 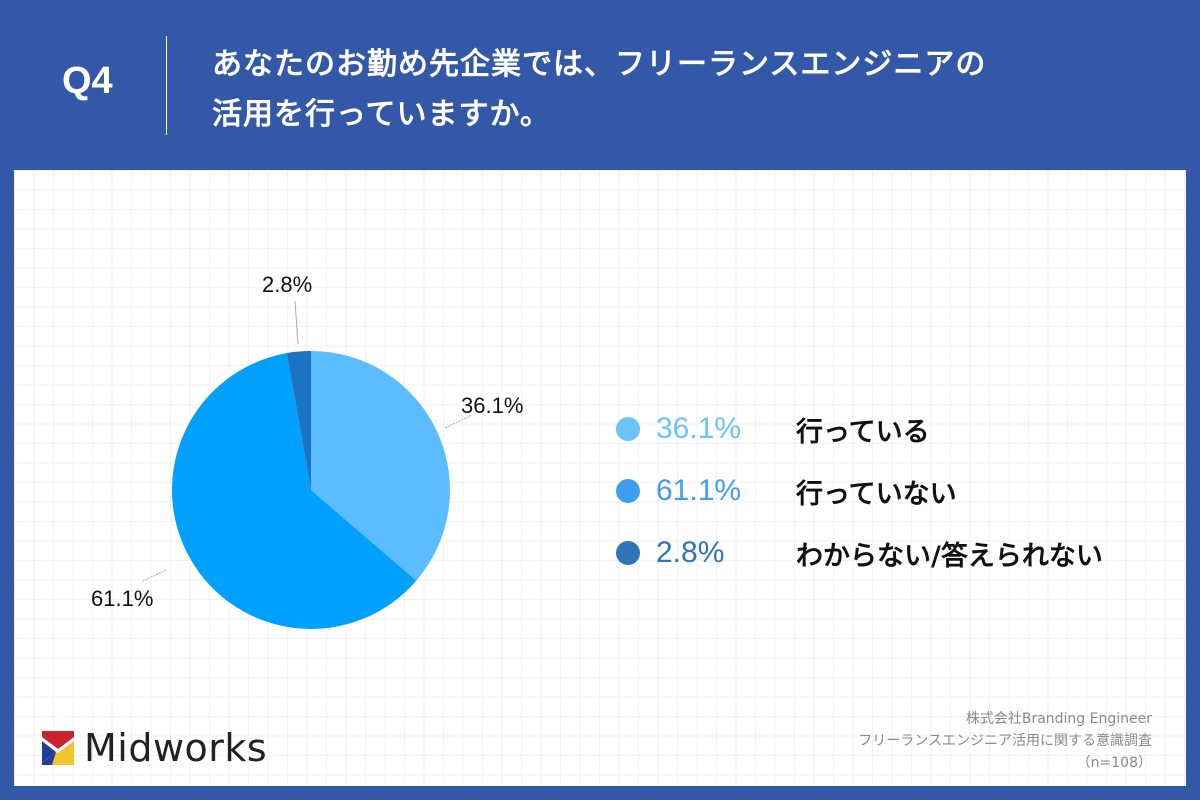 What do you see at coordinates (599, 64) in the screenshot?
I see `title-line-1: あなたのお勤め先企業では、フリーランスエンジニアの` at bounding box center [599, 64].